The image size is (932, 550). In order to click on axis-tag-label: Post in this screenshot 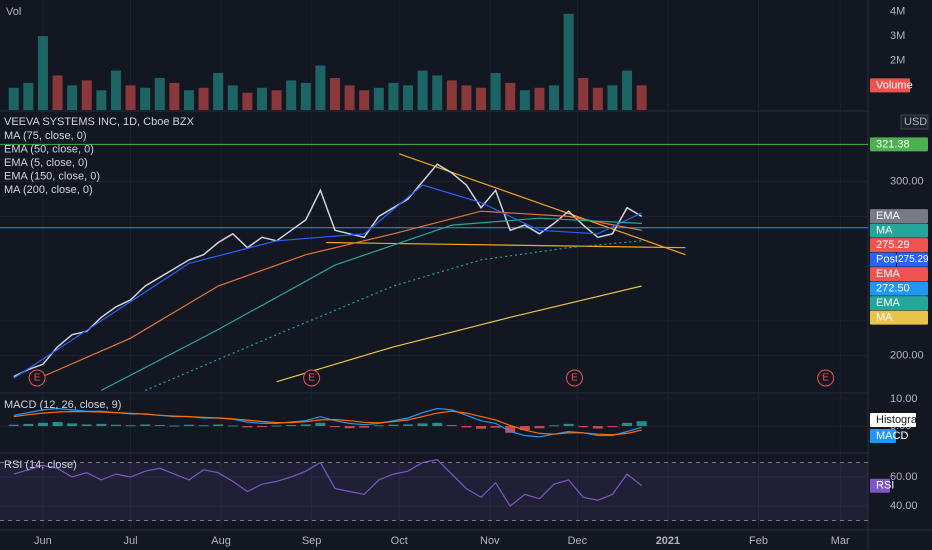, I will do `click(887, 259)`.